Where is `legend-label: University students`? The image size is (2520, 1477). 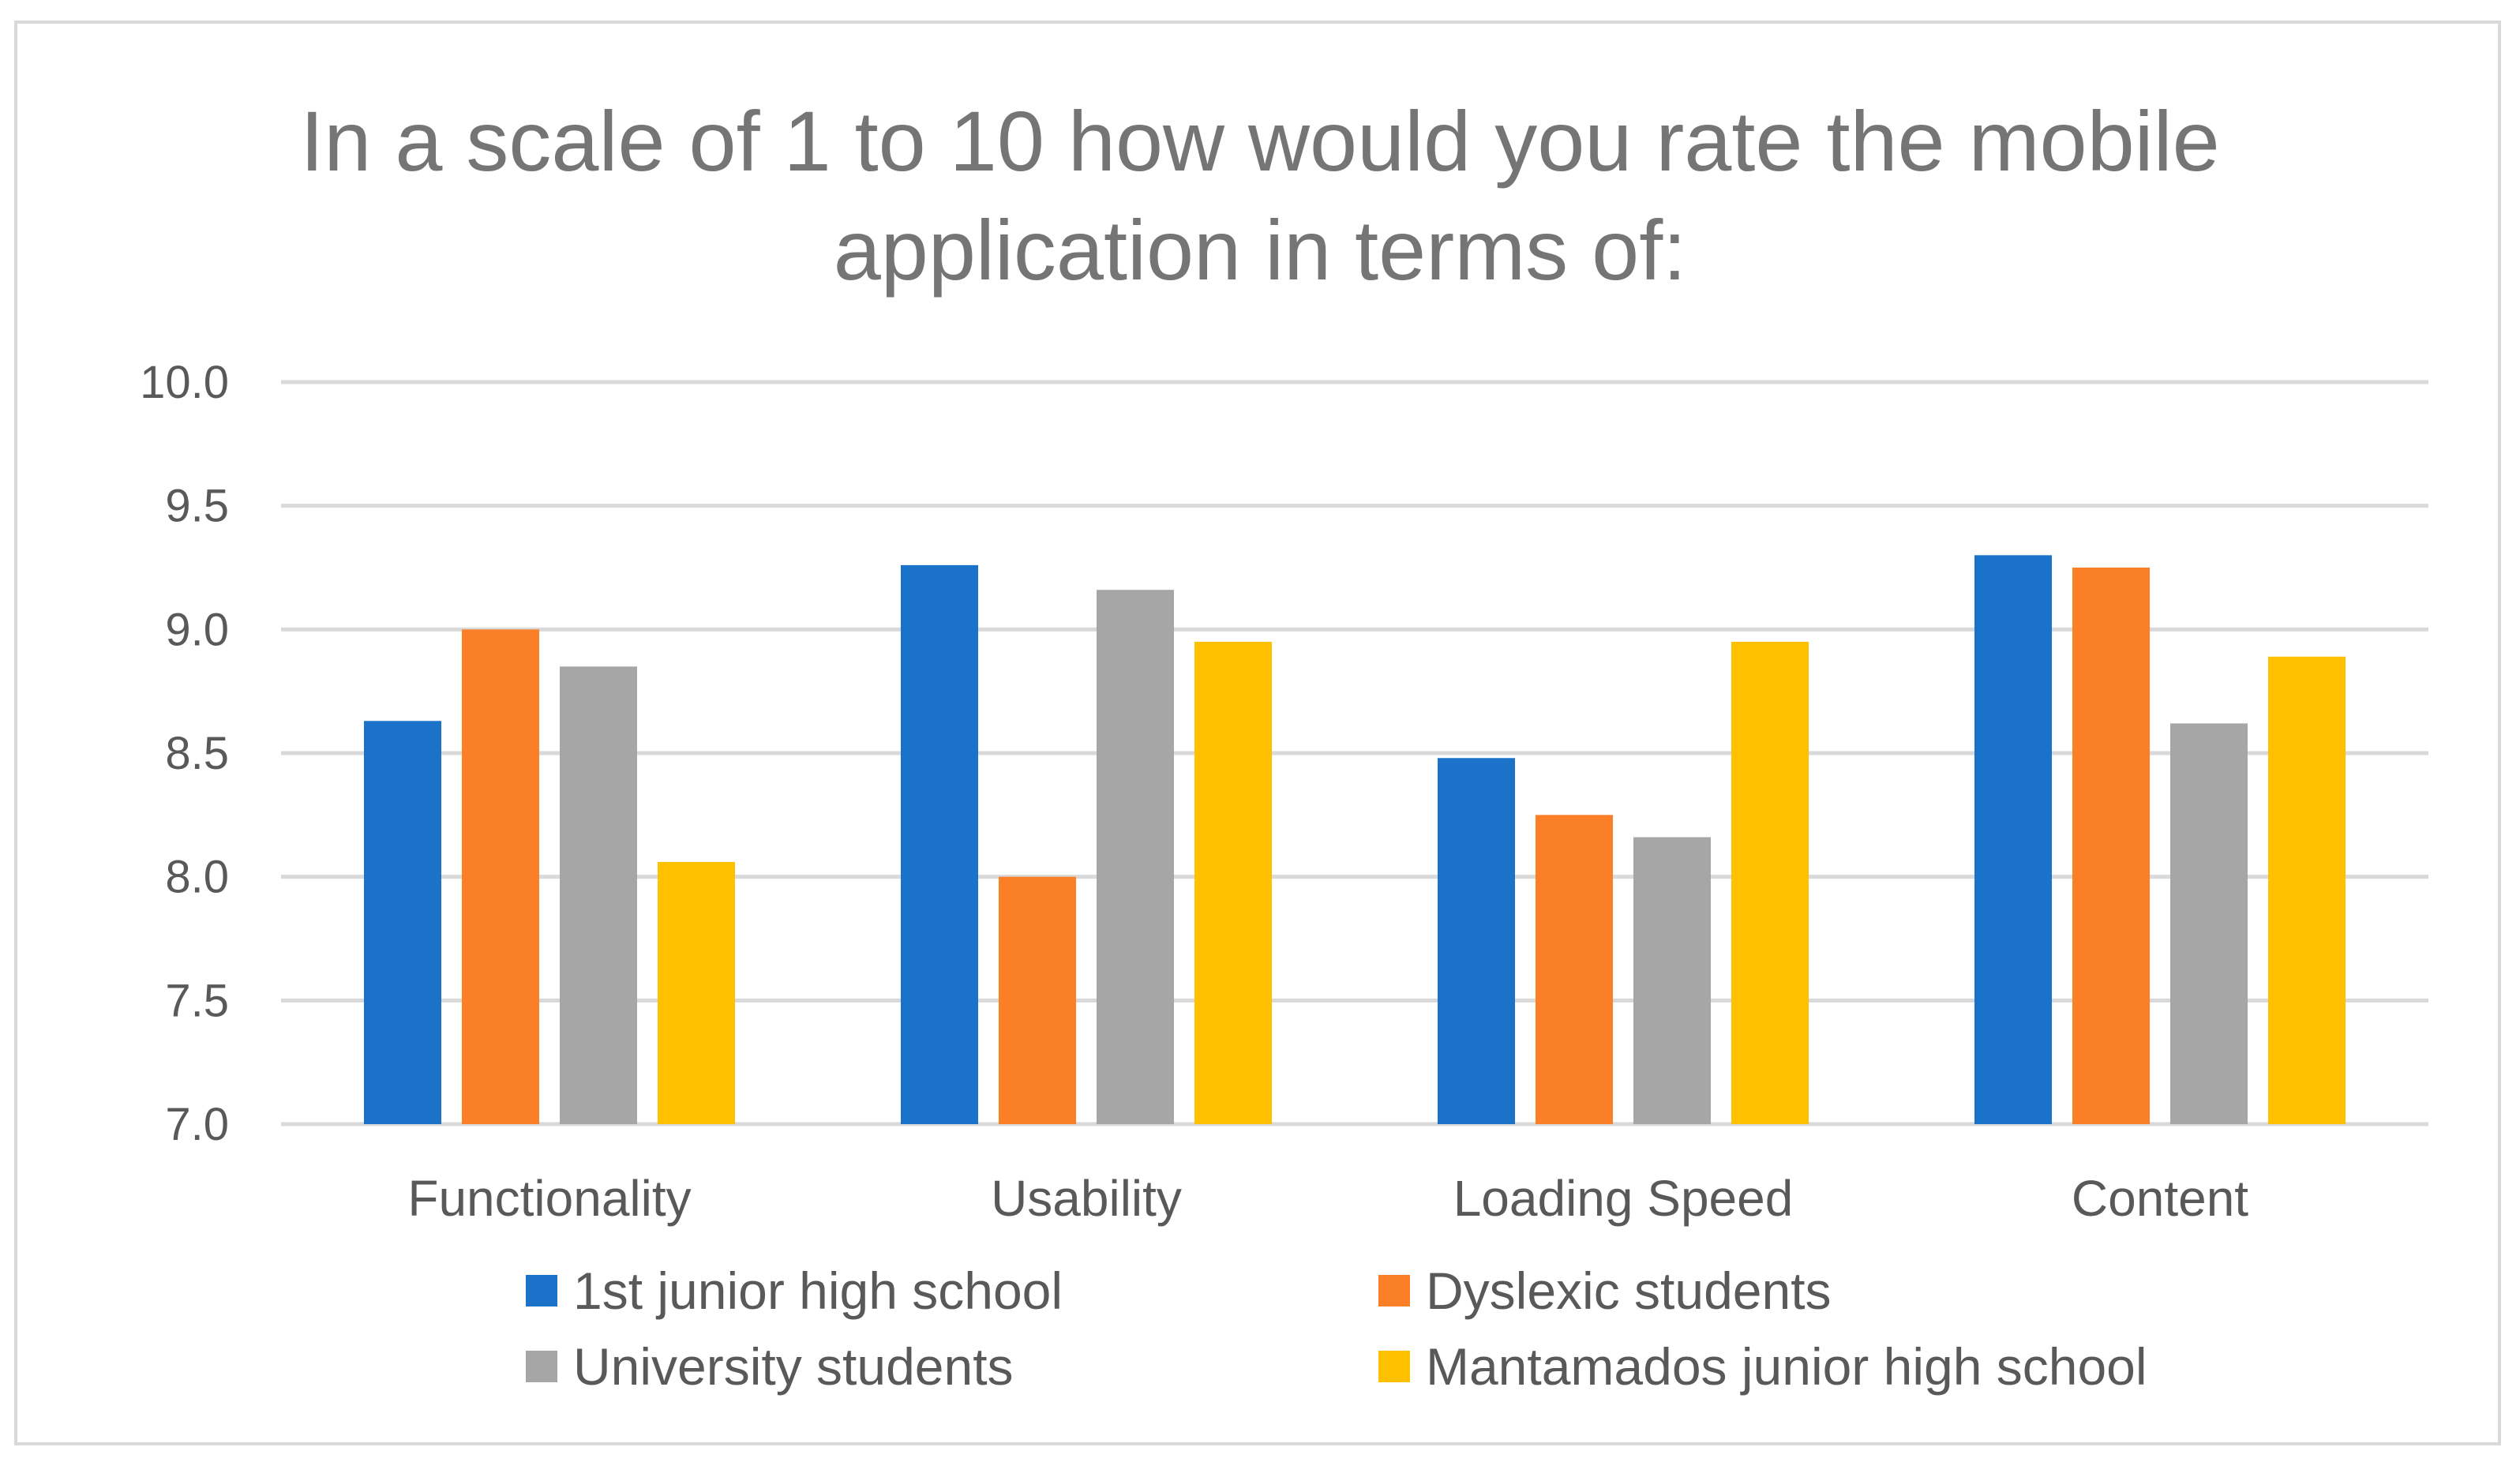
legend-label: University students is located at coordinates (793, 1366).